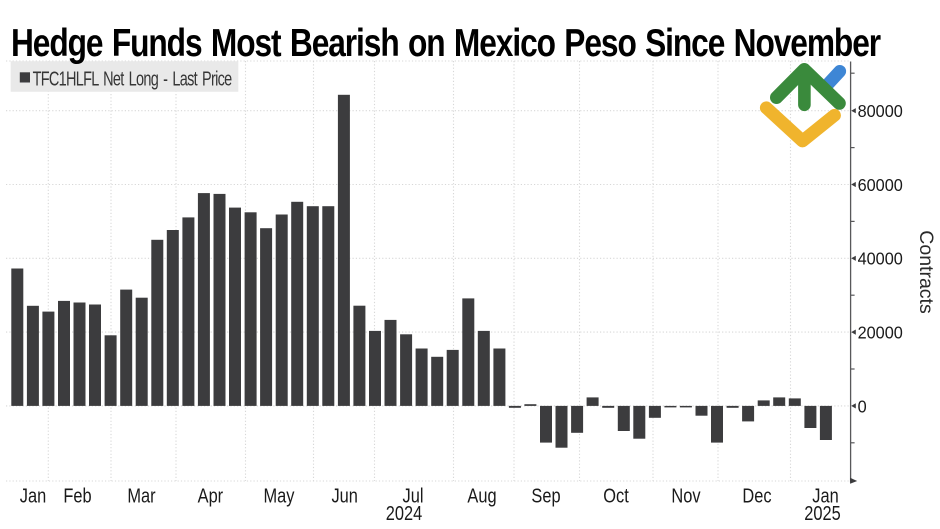  I want to click on svg-text: Apr, so click(211, 495).